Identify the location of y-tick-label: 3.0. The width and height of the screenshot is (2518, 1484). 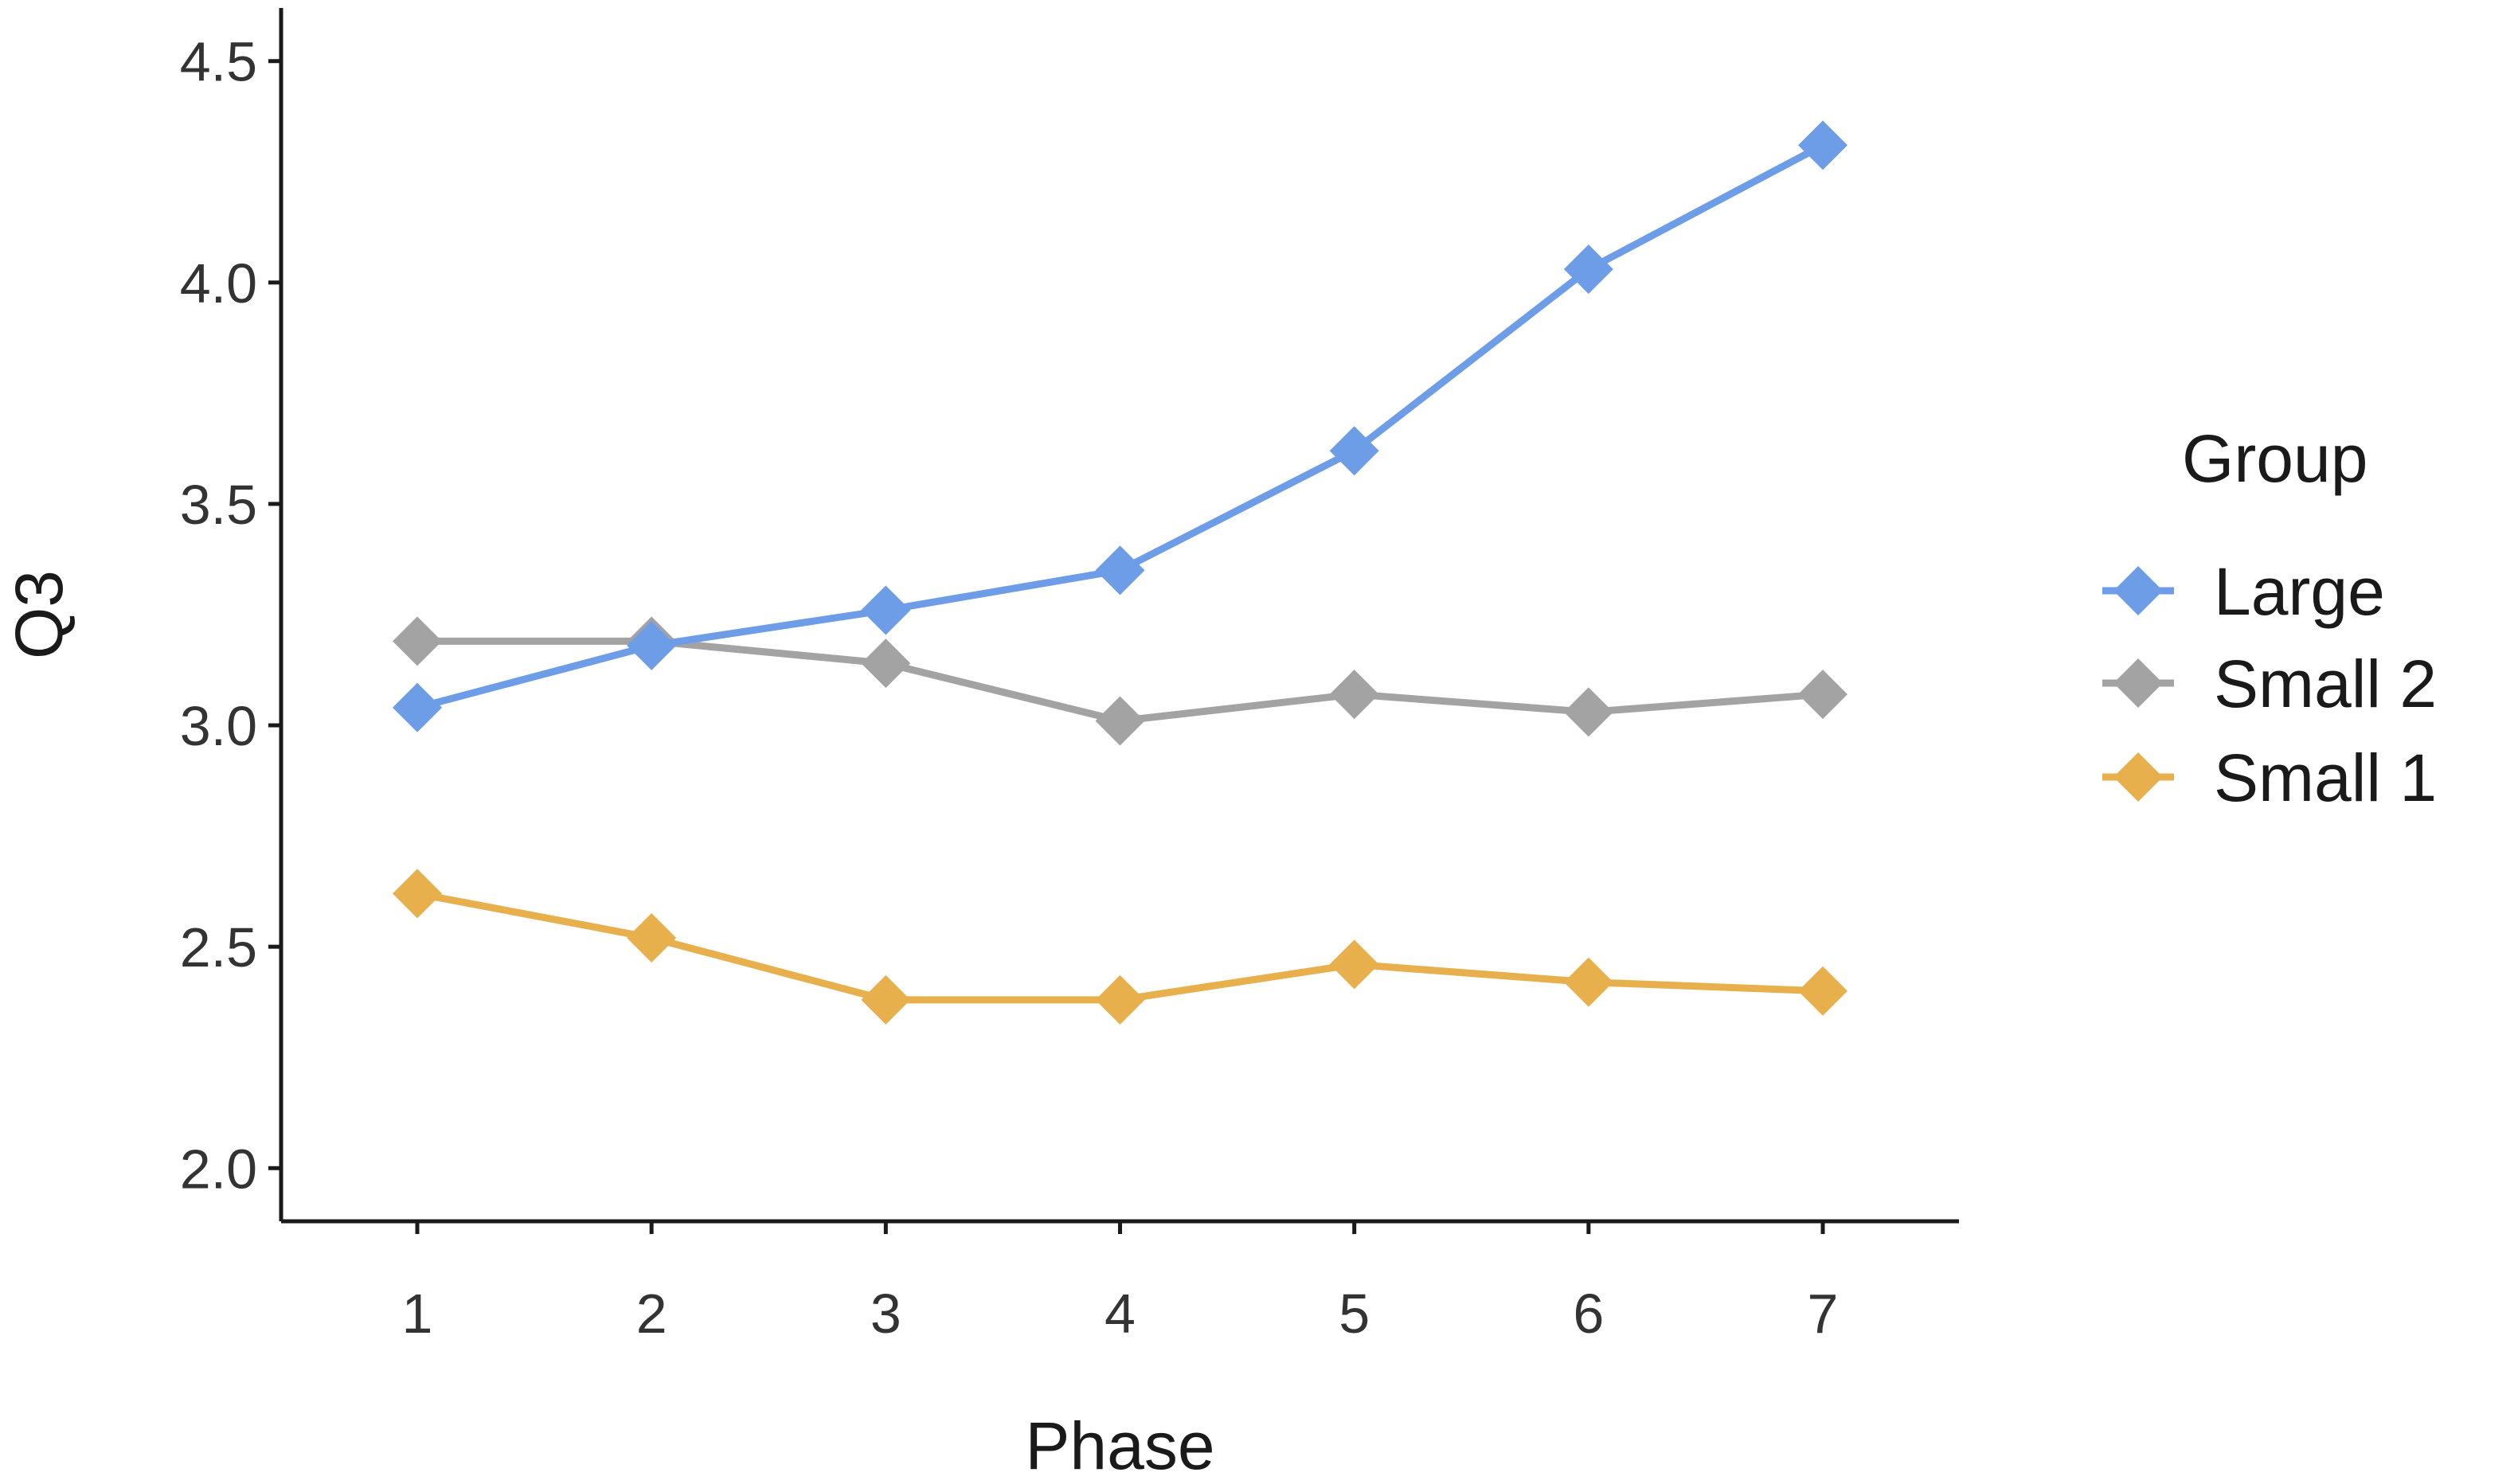
(219, 726).